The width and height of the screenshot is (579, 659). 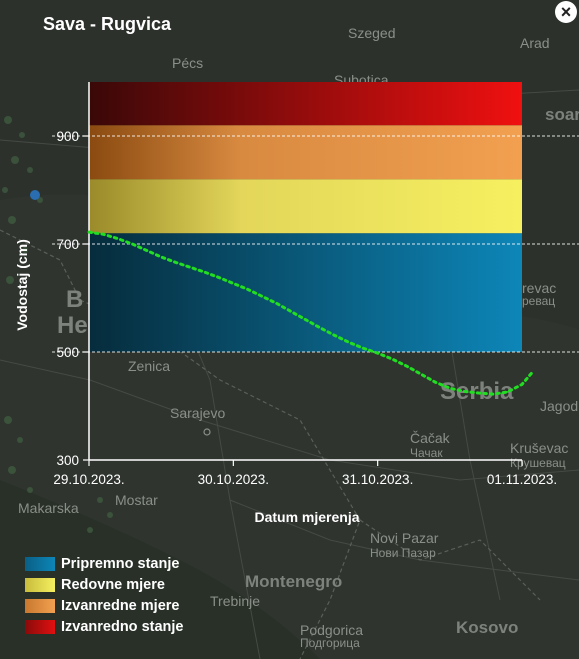 I want to click on map-place-label: revac, so click(x=539, y=288).